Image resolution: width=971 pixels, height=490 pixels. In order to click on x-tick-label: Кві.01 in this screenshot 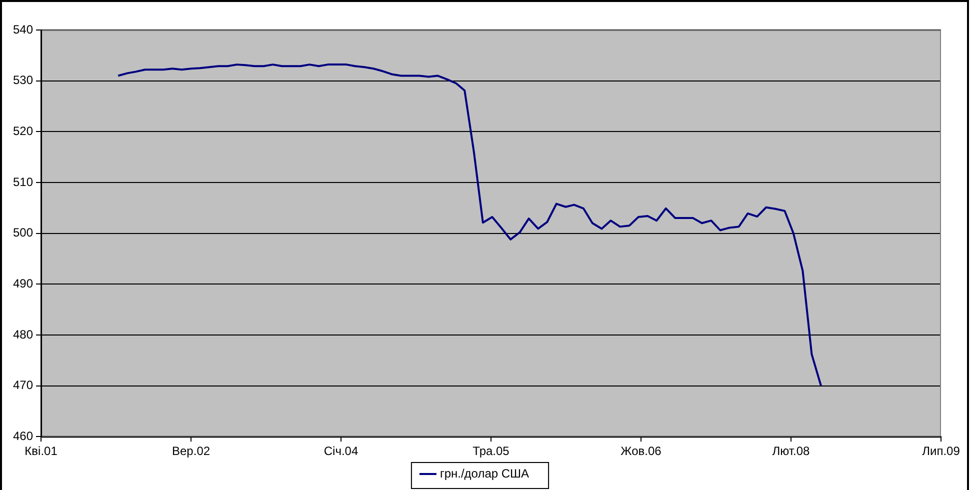, I will do `click(41, 451)`.